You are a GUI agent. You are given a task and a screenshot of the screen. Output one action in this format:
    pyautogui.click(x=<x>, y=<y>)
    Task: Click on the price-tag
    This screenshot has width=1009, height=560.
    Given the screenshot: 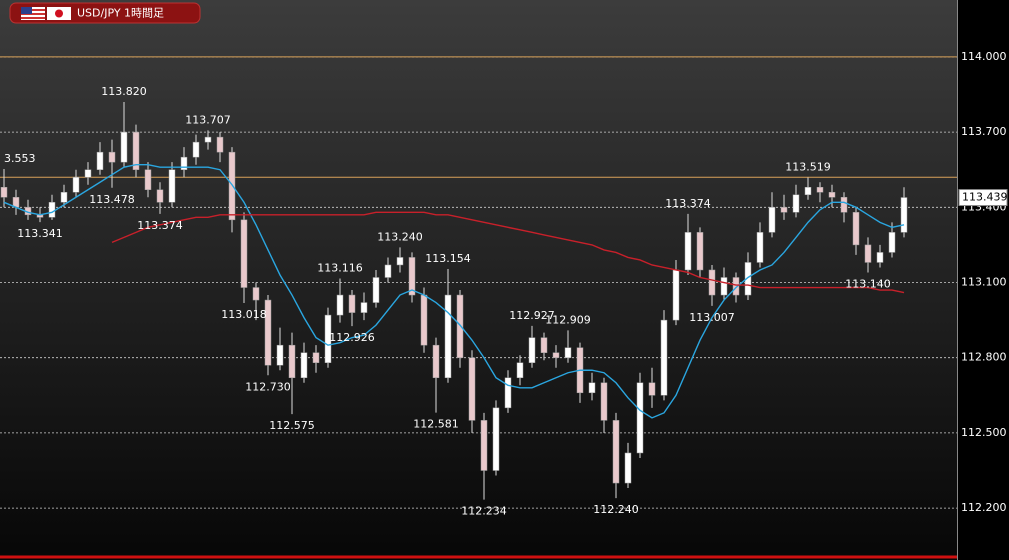 What is the action you would take?
    pyautogui.click(x=983, y=198)
    